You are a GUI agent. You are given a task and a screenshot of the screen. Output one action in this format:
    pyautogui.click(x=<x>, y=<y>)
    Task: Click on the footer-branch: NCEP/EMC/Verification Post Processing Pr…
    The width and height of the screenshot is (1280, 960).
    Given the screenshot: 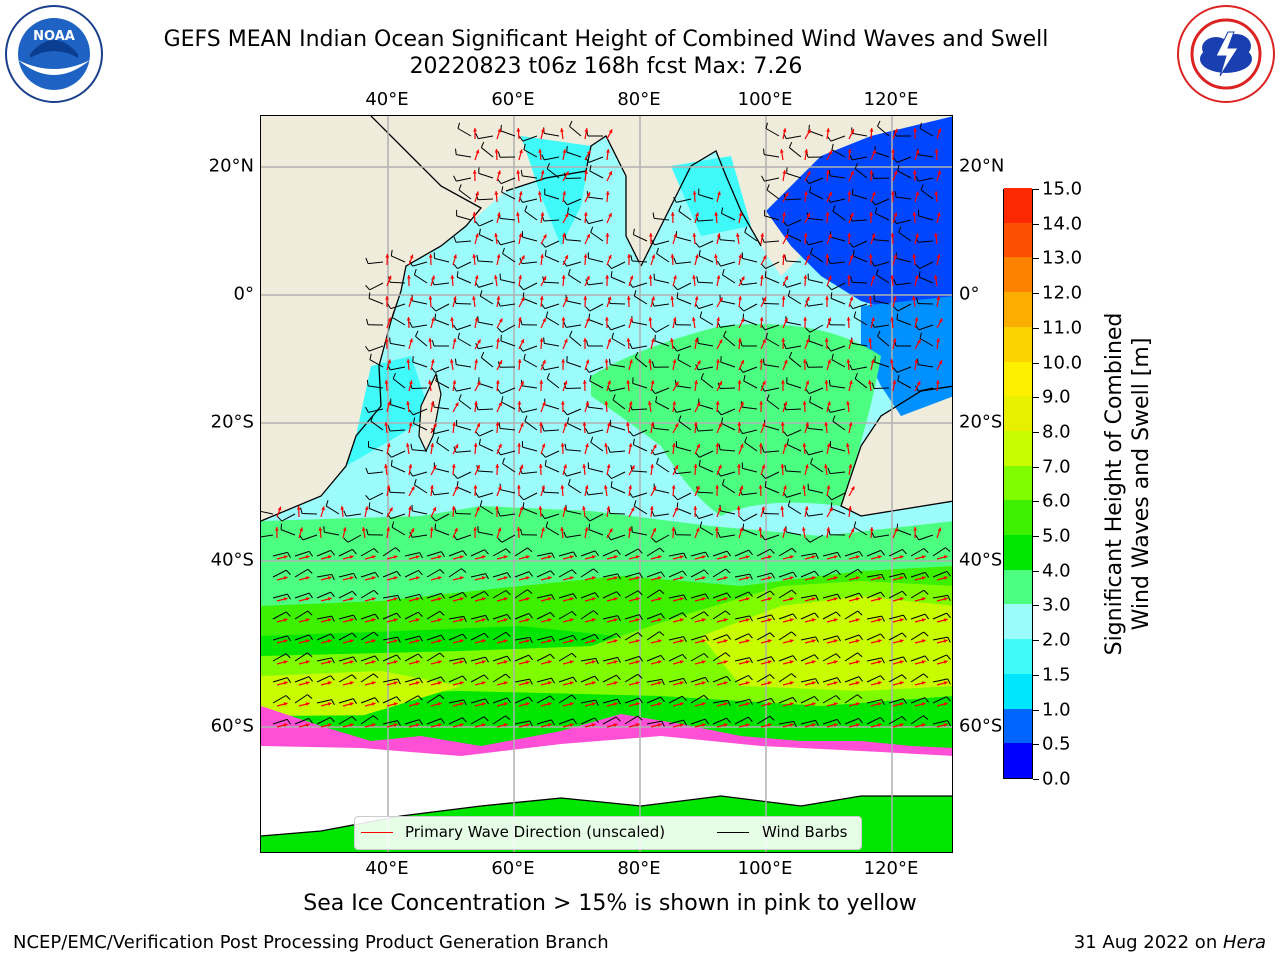 What is the action you would take?
    pyautogui.click(x=311, y=942)
    